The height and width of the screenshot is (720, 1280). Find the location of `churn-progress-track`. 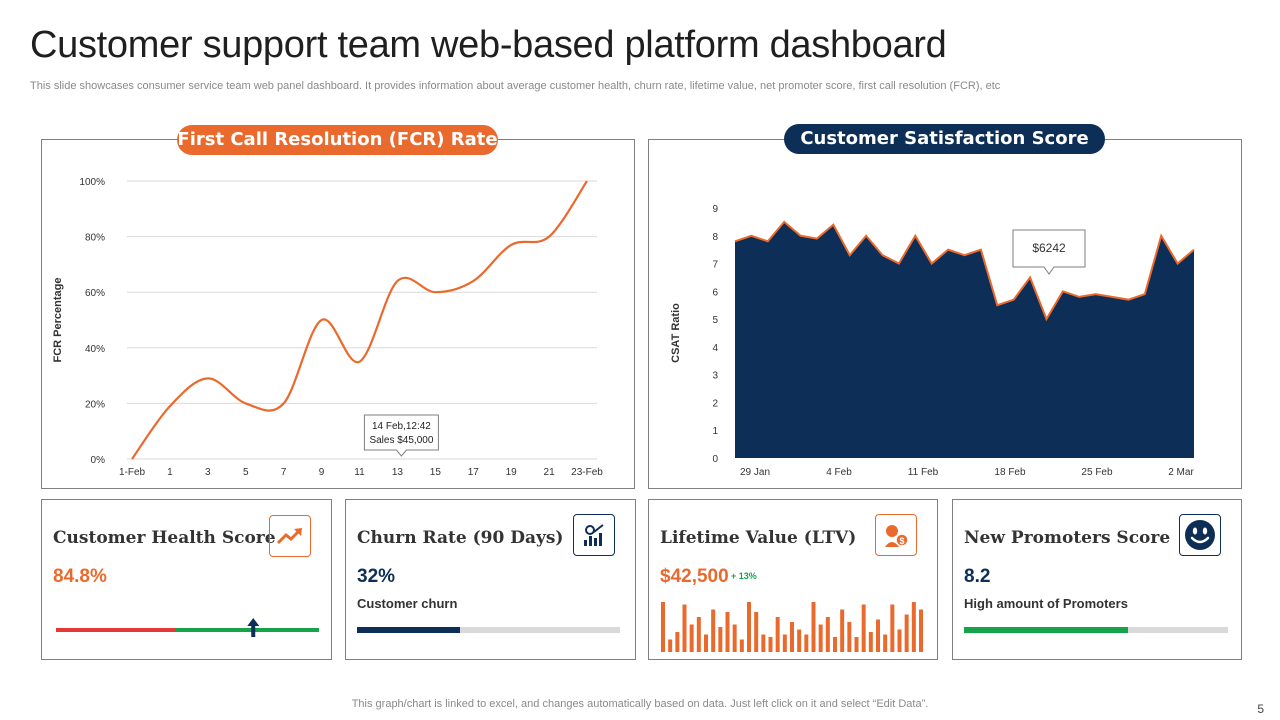

churn-progress-track is located at coordinates (488, 630).